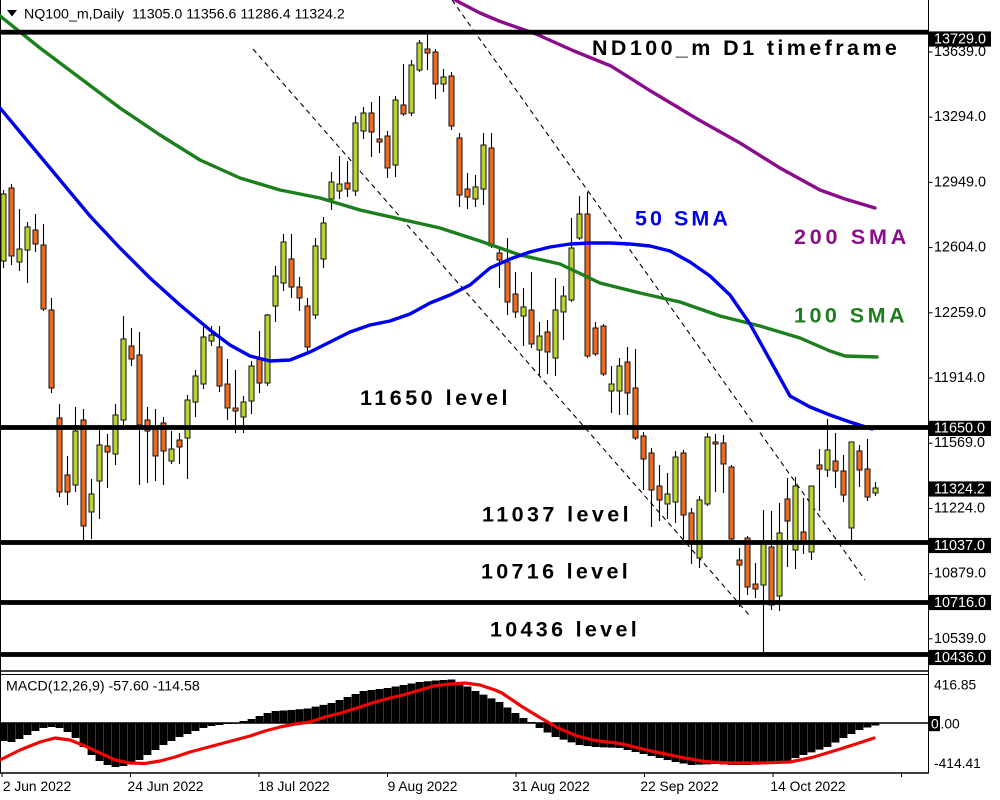 This screenshot has height=800, width=1000. What do you see at coordinates (960, 117) in the screenshot?
I see `svg-text: 13294.0` at bounding box center [960, 117].